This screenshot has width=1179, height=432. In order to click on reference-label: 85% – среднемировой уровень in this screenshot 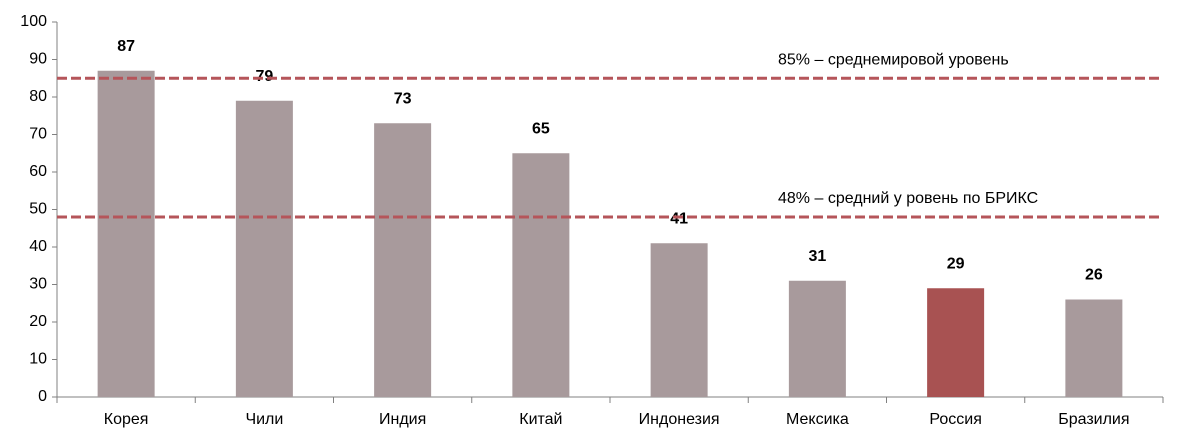, I will do `click(893, 59)`.